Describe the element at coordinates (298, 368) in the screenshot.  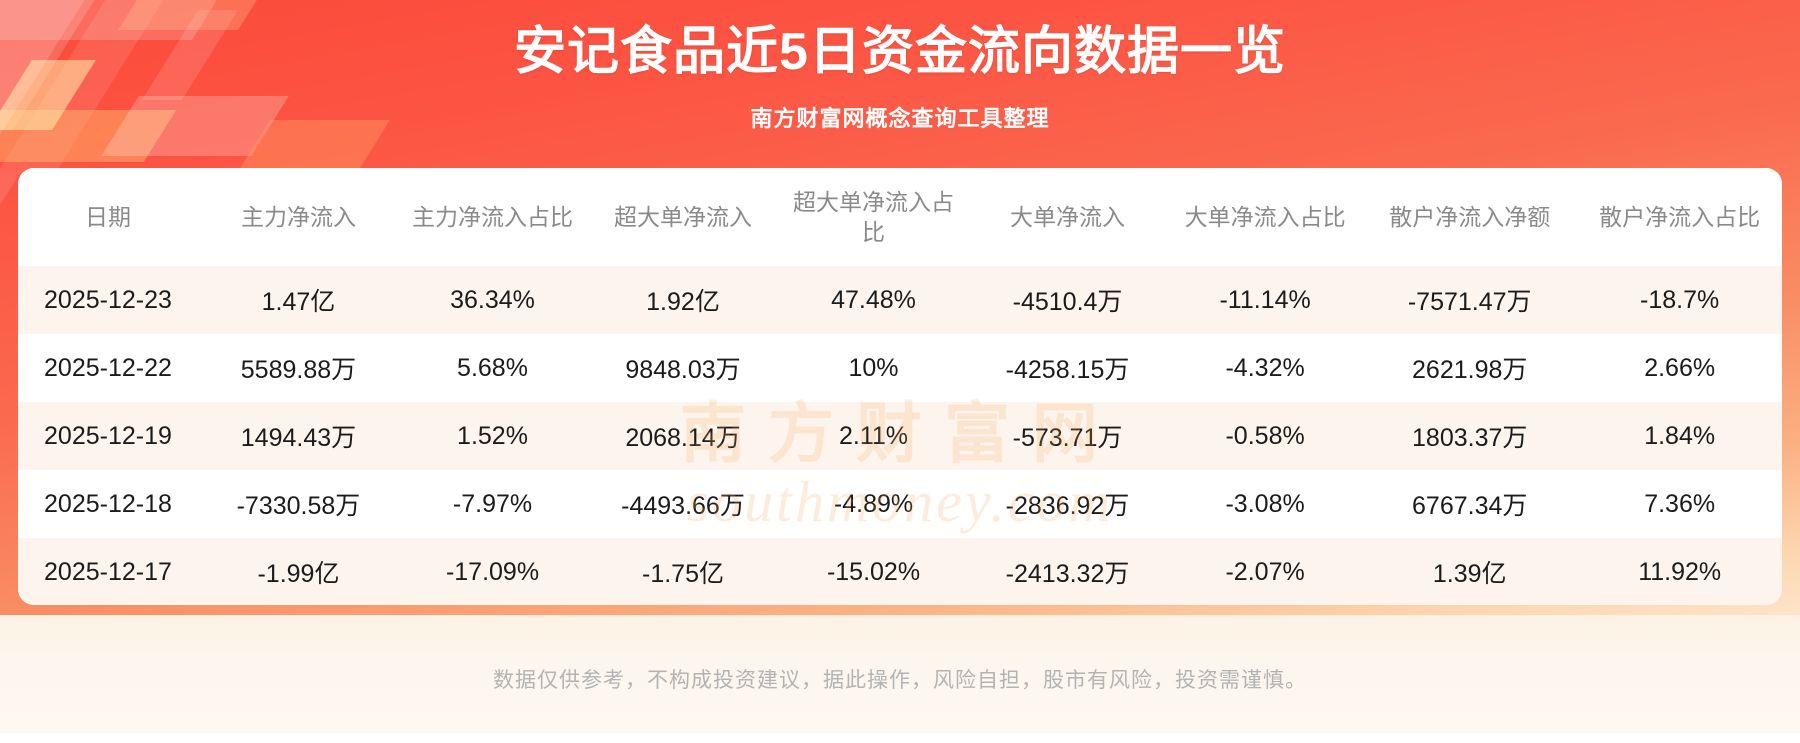
I see `cell-main-net: 5589.88万` at that location.